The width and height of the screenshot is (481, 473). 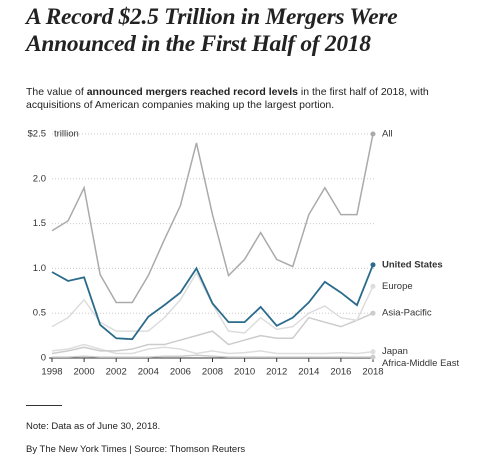 What do you see at coordinates (43, 358) in the screenshot?
I see `y-tick-label: 0` at bounding box center [43, 358].